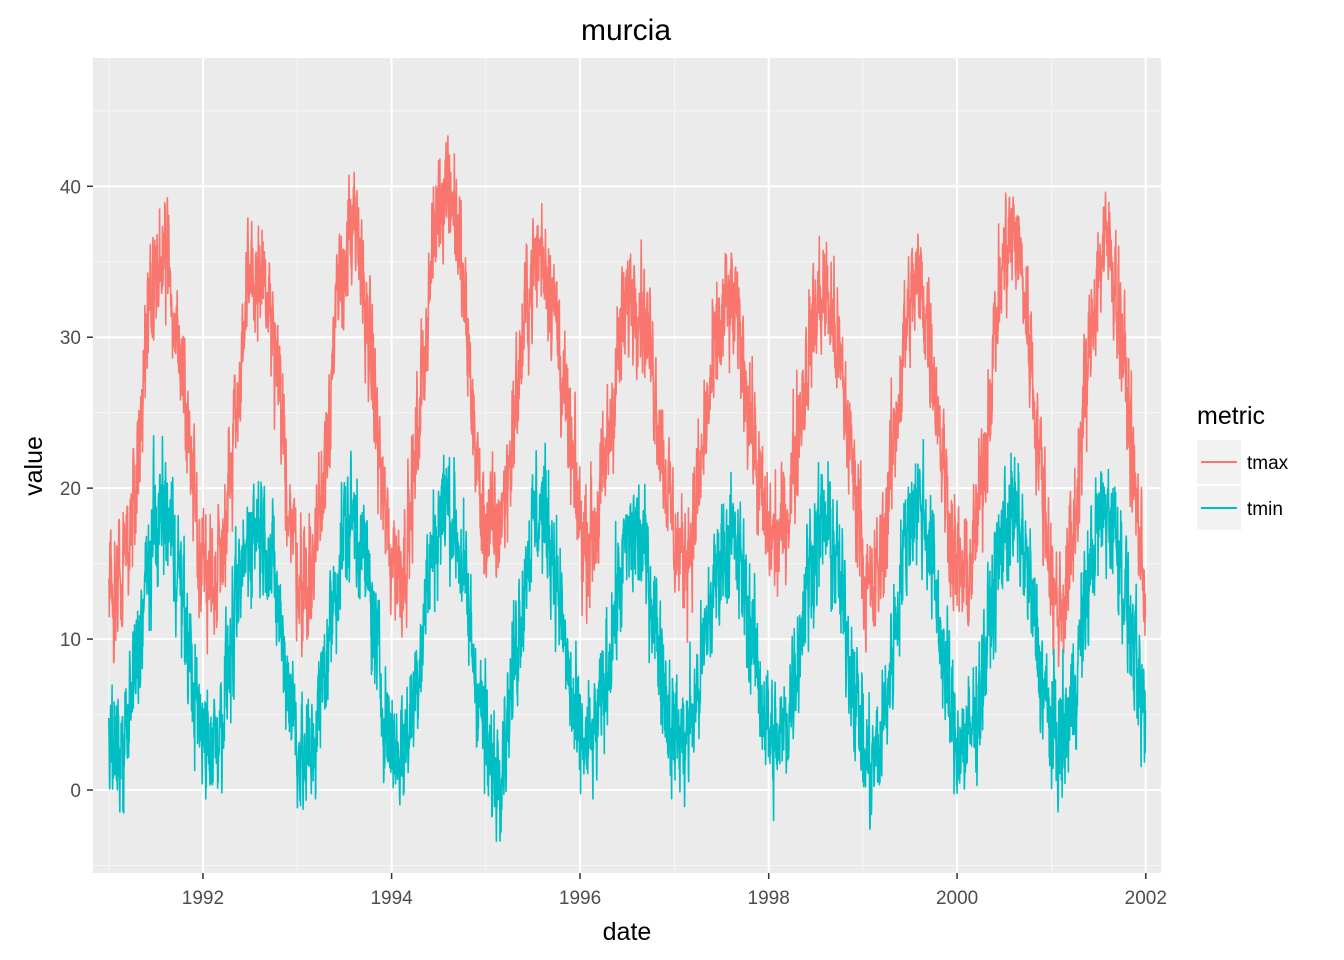 This screenshot has height=960, width=1344. Describe the element at coordinates (34, 466) in the screenshot. I see `y-axis-title: value` at that location.